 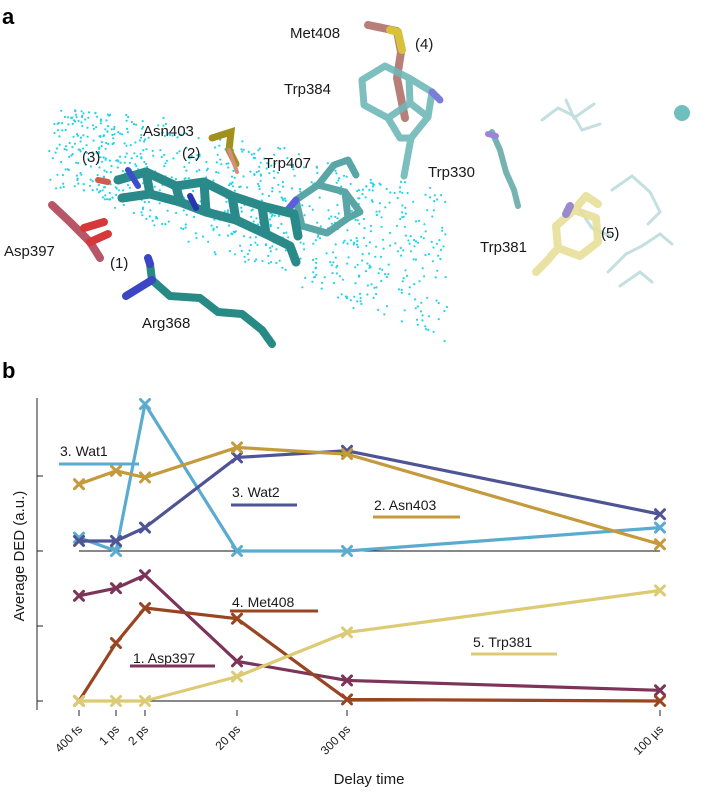 I want to click on legend-entry: 4. Met408, so click(x=274, y=603).